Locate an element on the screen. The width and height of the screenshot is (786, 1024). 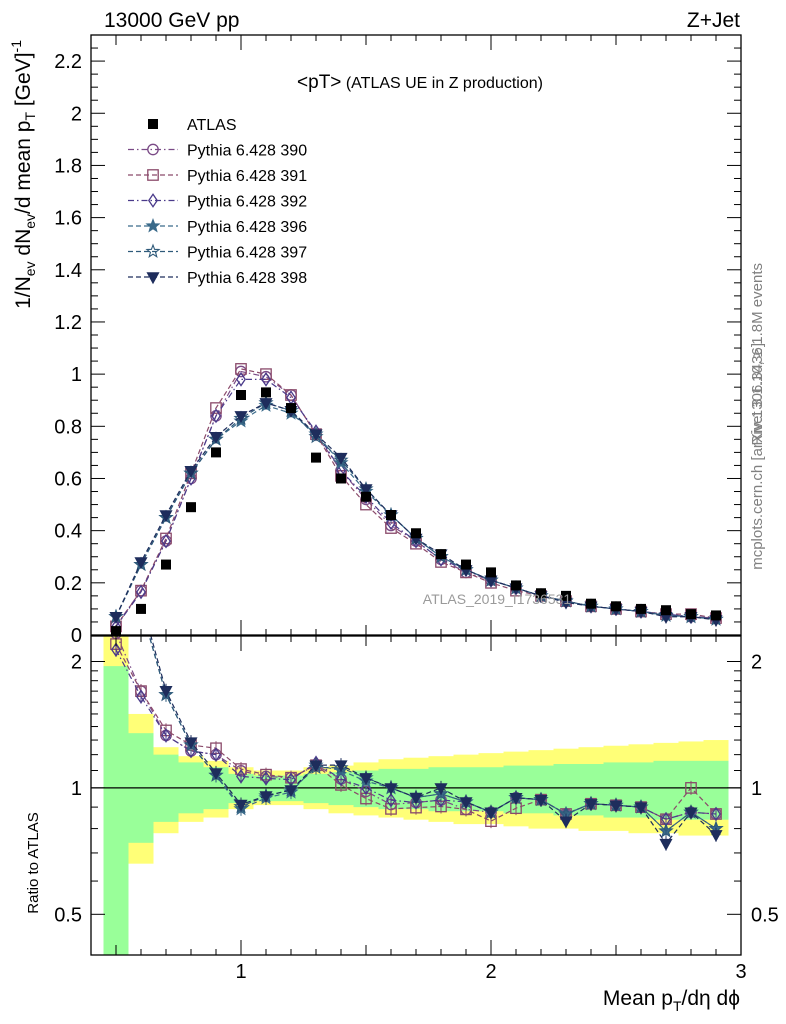
y-tick-label-upper: 1 is located at coordinates (76, 375).